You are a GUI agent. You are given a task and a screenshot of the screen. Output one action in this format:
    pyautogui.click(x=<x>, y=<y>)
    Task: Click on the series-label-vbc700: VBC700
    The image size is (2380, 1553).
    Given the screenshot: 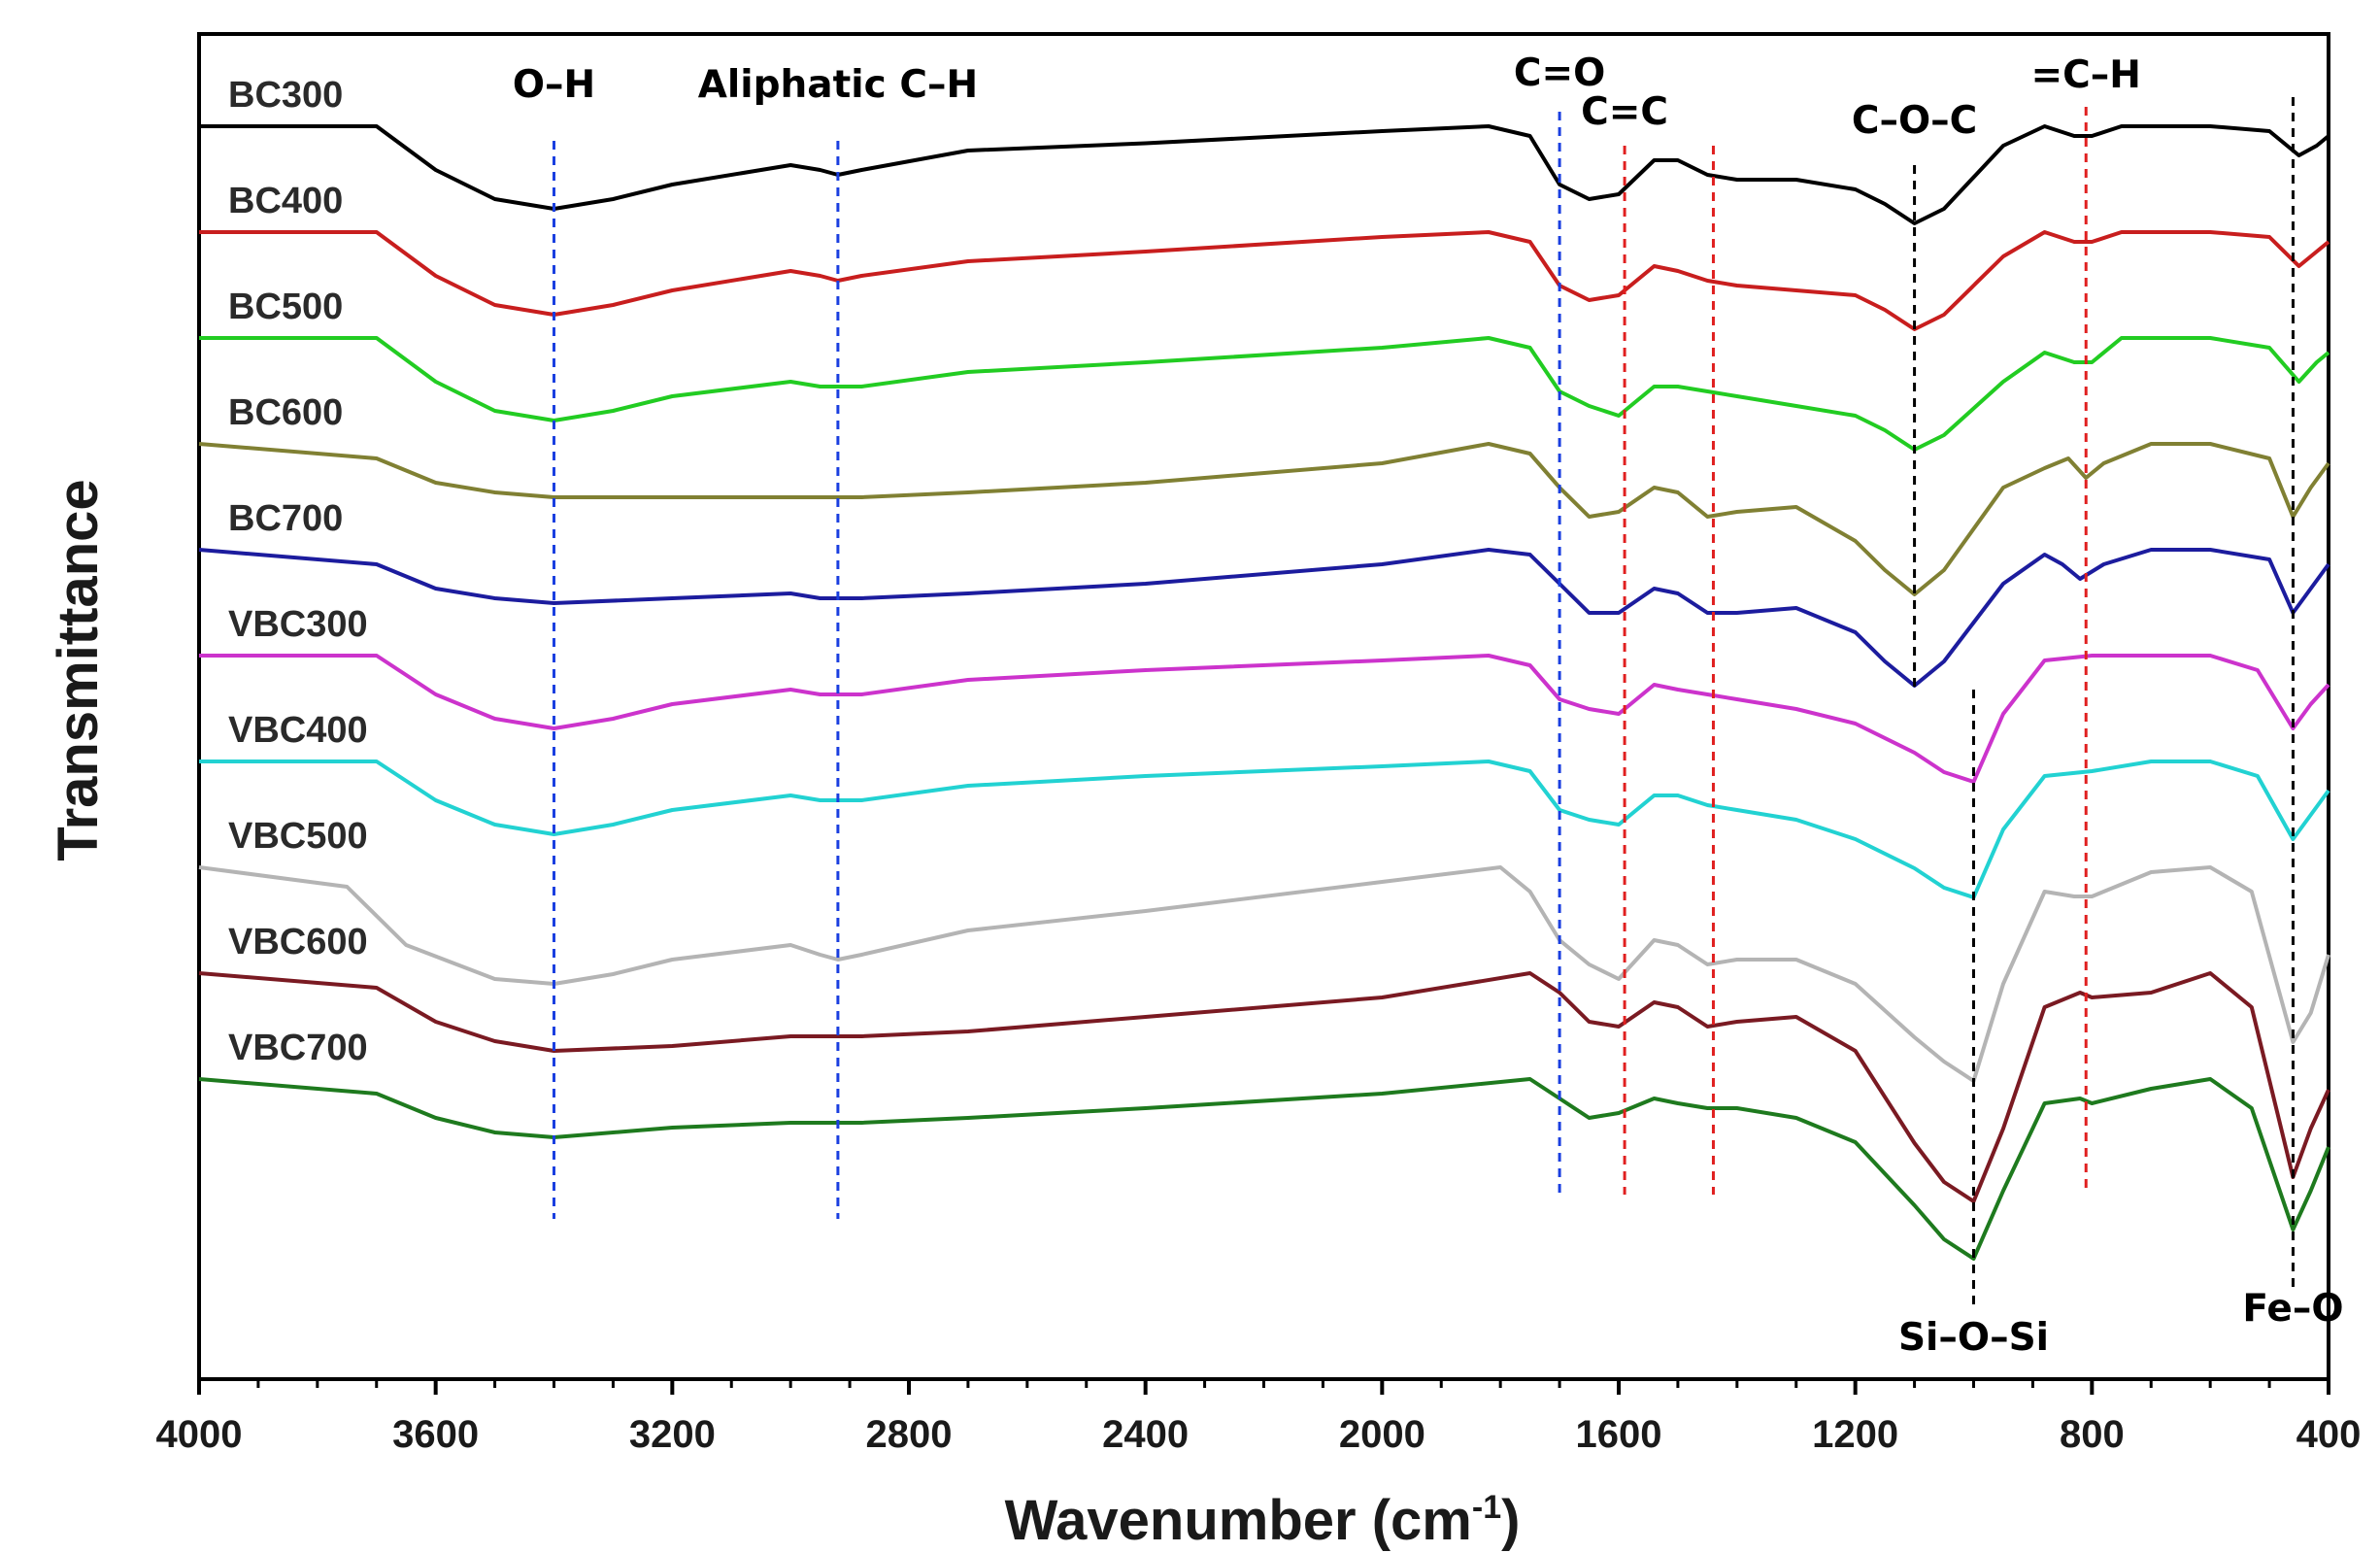 What is the action you would take?
    pyautogui.click(x=298, y=1048)
    